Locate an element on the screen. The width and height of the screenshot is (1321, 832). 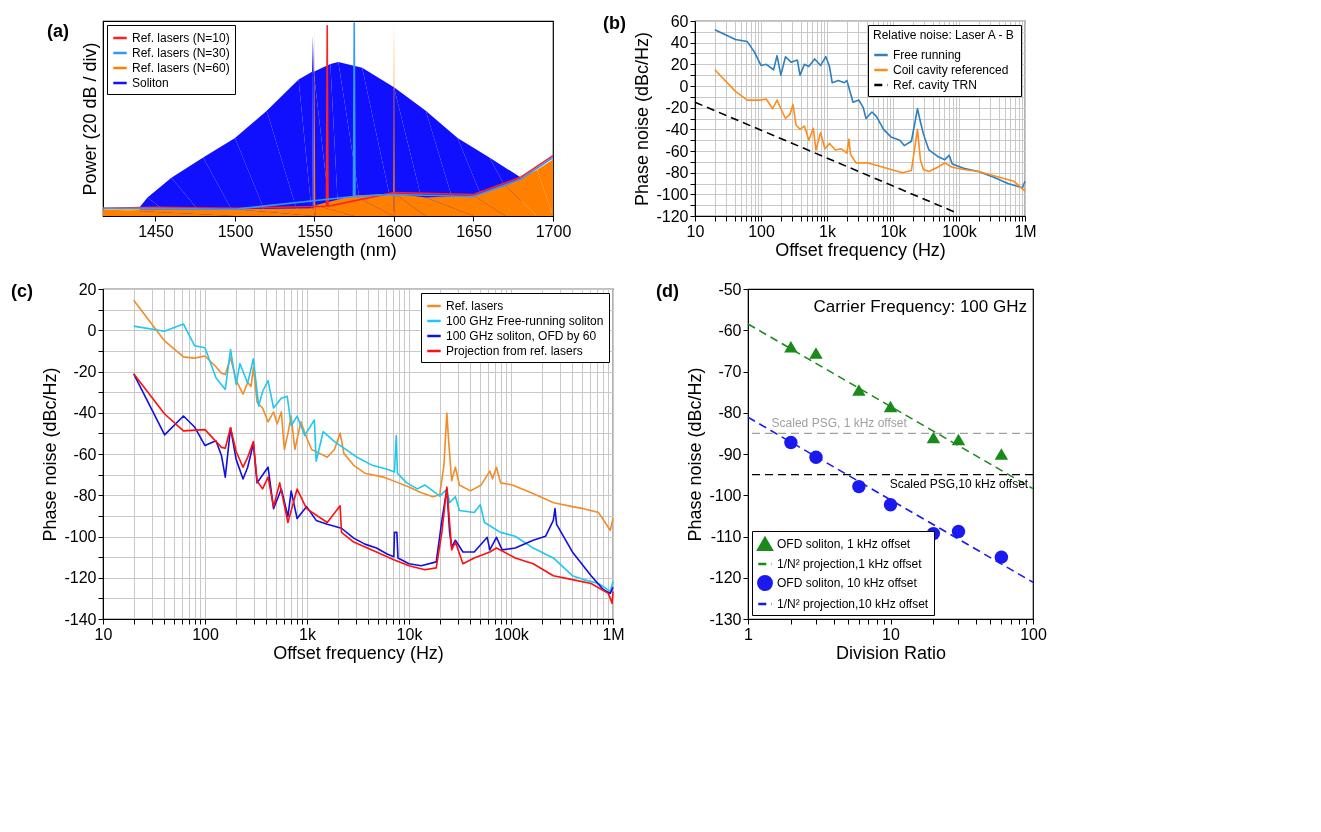
legend-label: Ref. lasers (N=60) is located at coordinates (181, 68).